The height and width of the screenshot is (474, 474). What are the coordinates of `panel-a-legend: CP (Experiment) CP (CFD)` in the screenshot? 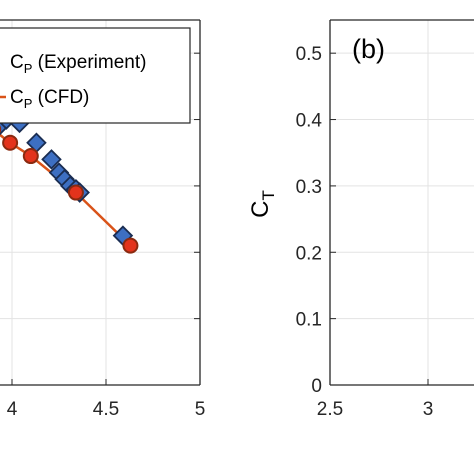 It's located at (95, 75).